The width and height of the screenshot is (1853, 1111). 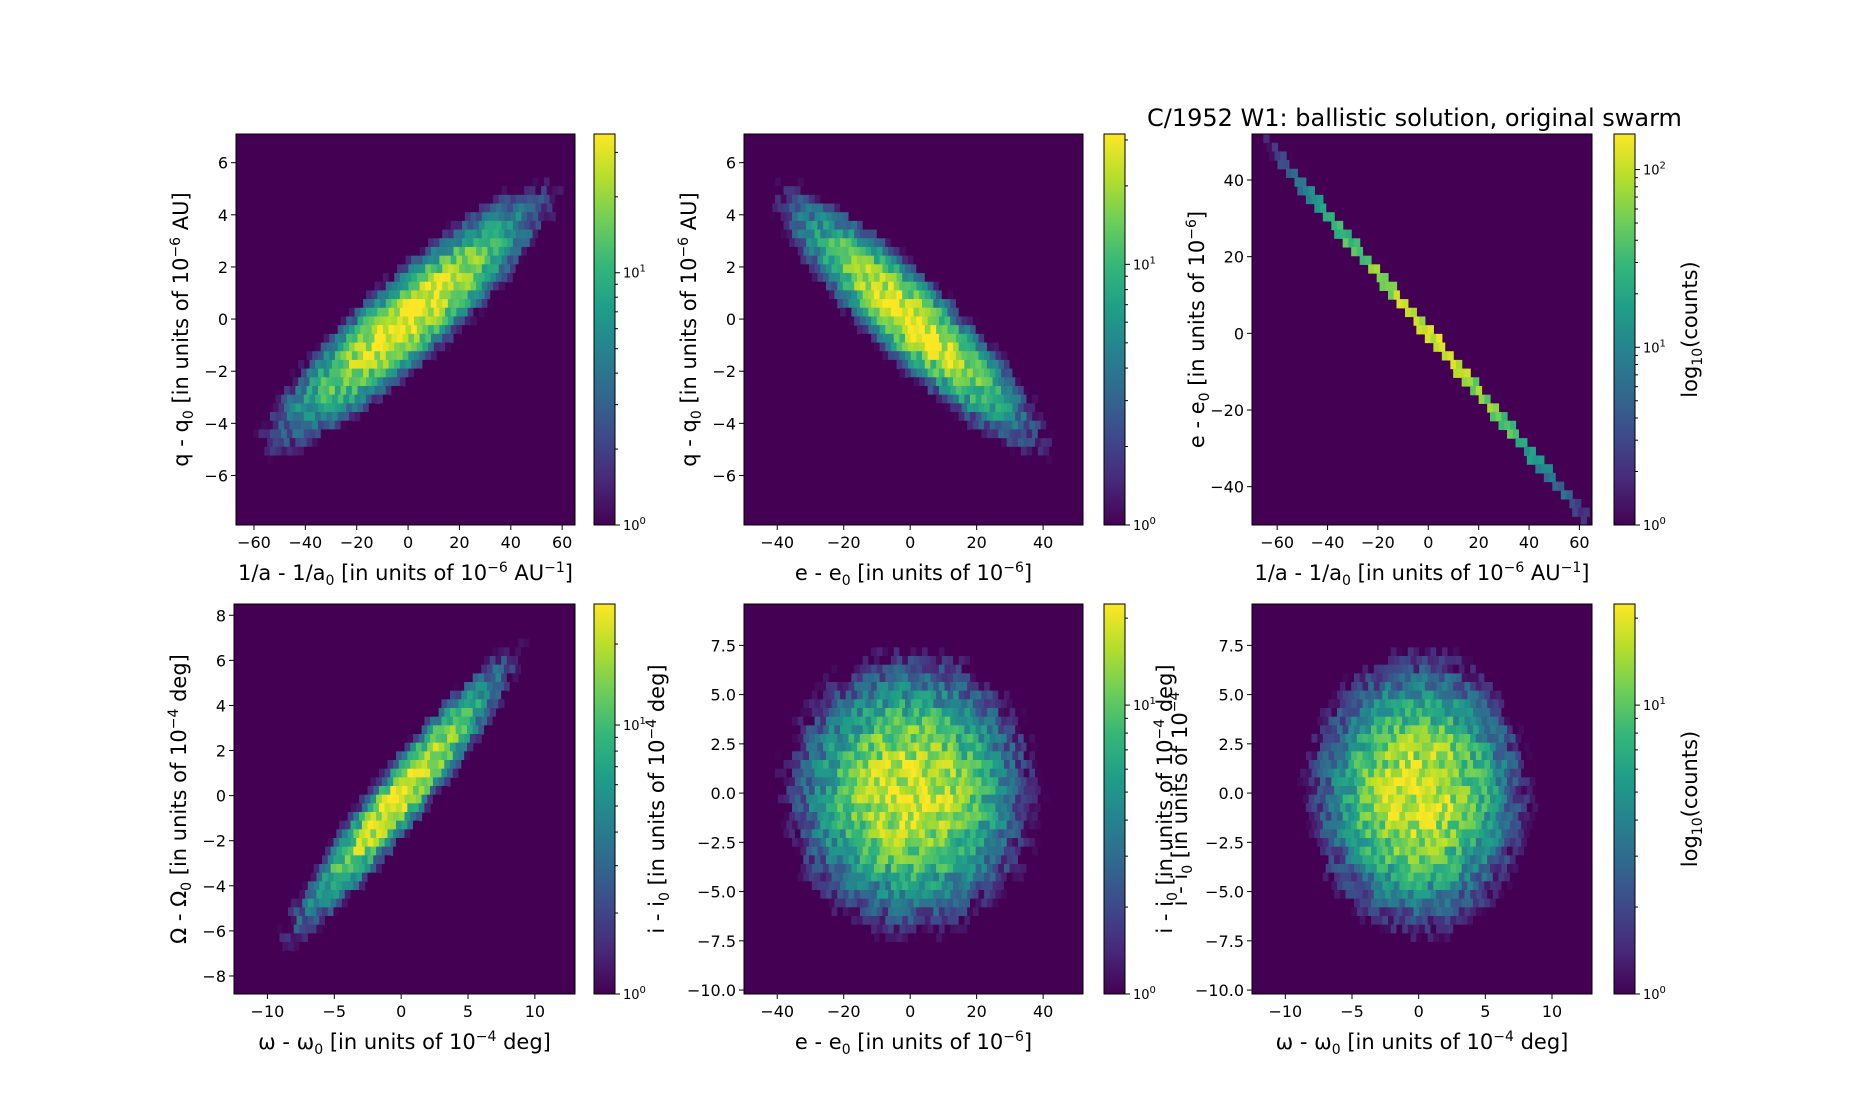 What do you see at coordinates (1654, 170) in the screenshot?
I see `colorbar-tick-label: 10²` at bounding box center [1654, 170].